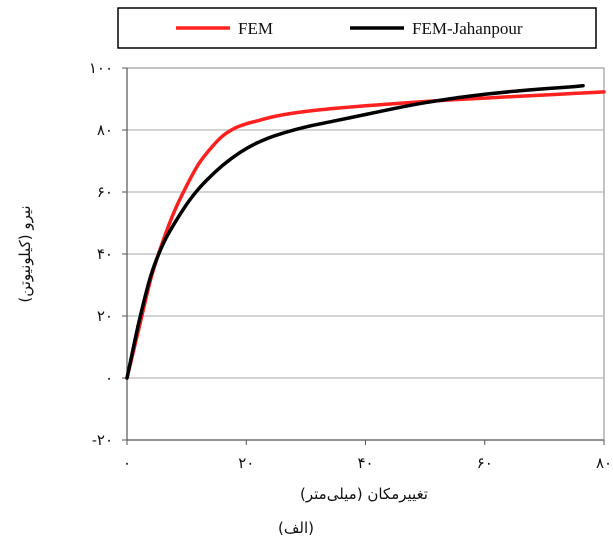  I want to click on x-tick-label-1: ۲۰, so click(246, 463).